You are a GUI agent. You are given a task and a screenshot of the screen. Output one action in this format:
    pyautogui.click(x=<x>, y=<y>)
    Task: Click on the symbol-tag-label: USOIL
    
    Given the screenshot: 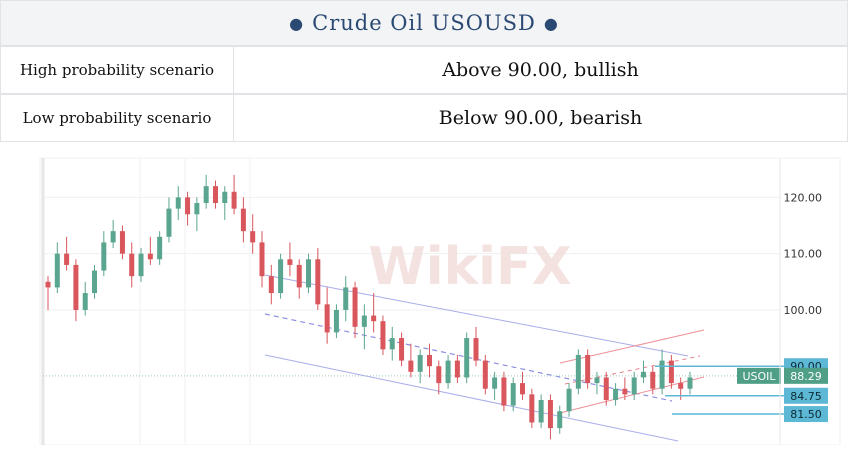 What is the action you would take?
    pyautogui.click(x=759, y=376)
    